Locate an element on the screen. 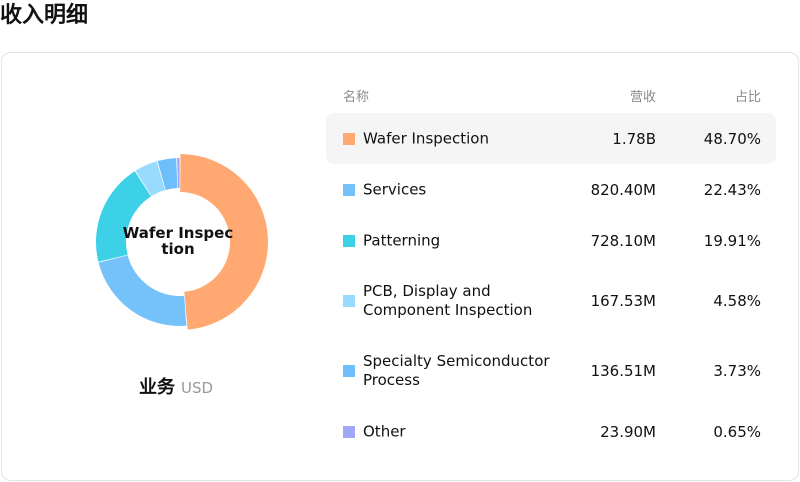  table-row: Other 23.90M 0.65% is located at coordinates (551, 431).